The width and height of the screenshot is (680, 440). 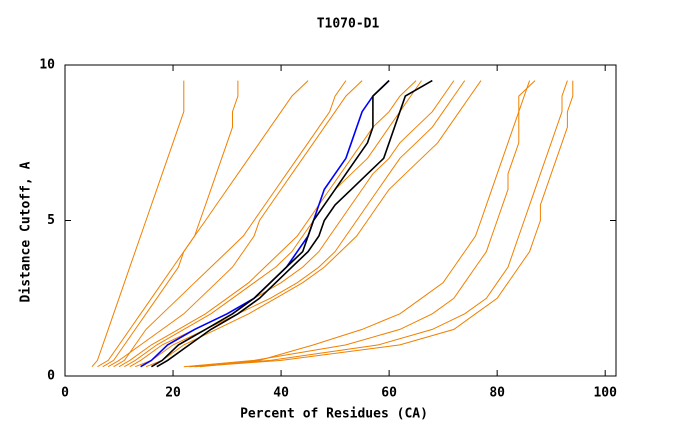 What do you see at coordinates (51, 376) in the screenshot?
I see `y-tick-label: 0` at bounding box center [51, 376].